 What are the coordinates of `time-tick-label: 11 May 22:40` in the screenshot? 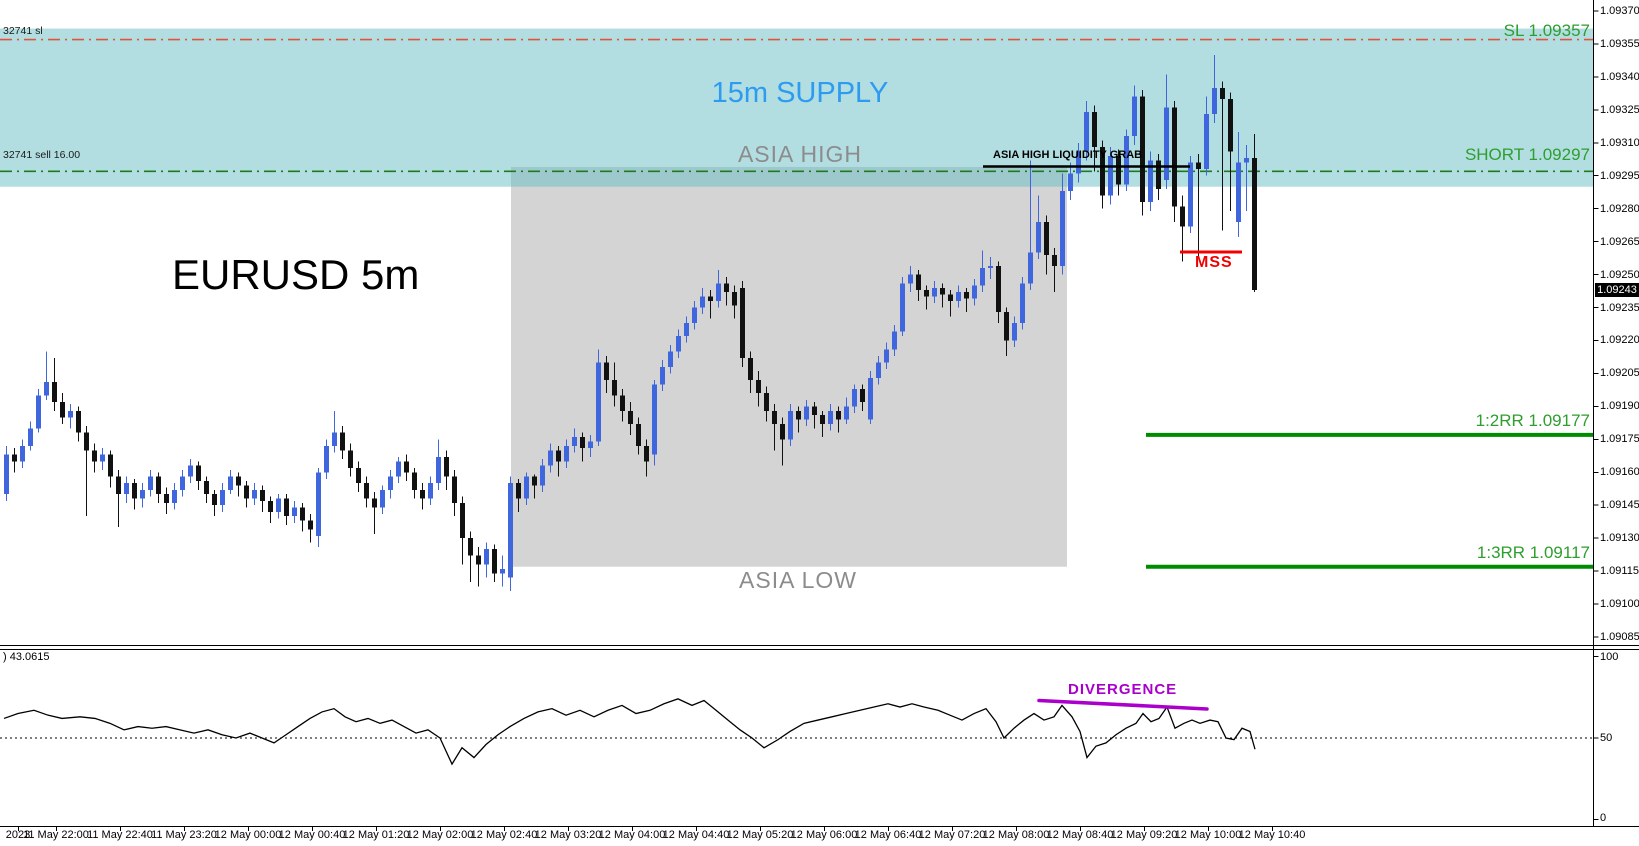 It's located at (120, 835).